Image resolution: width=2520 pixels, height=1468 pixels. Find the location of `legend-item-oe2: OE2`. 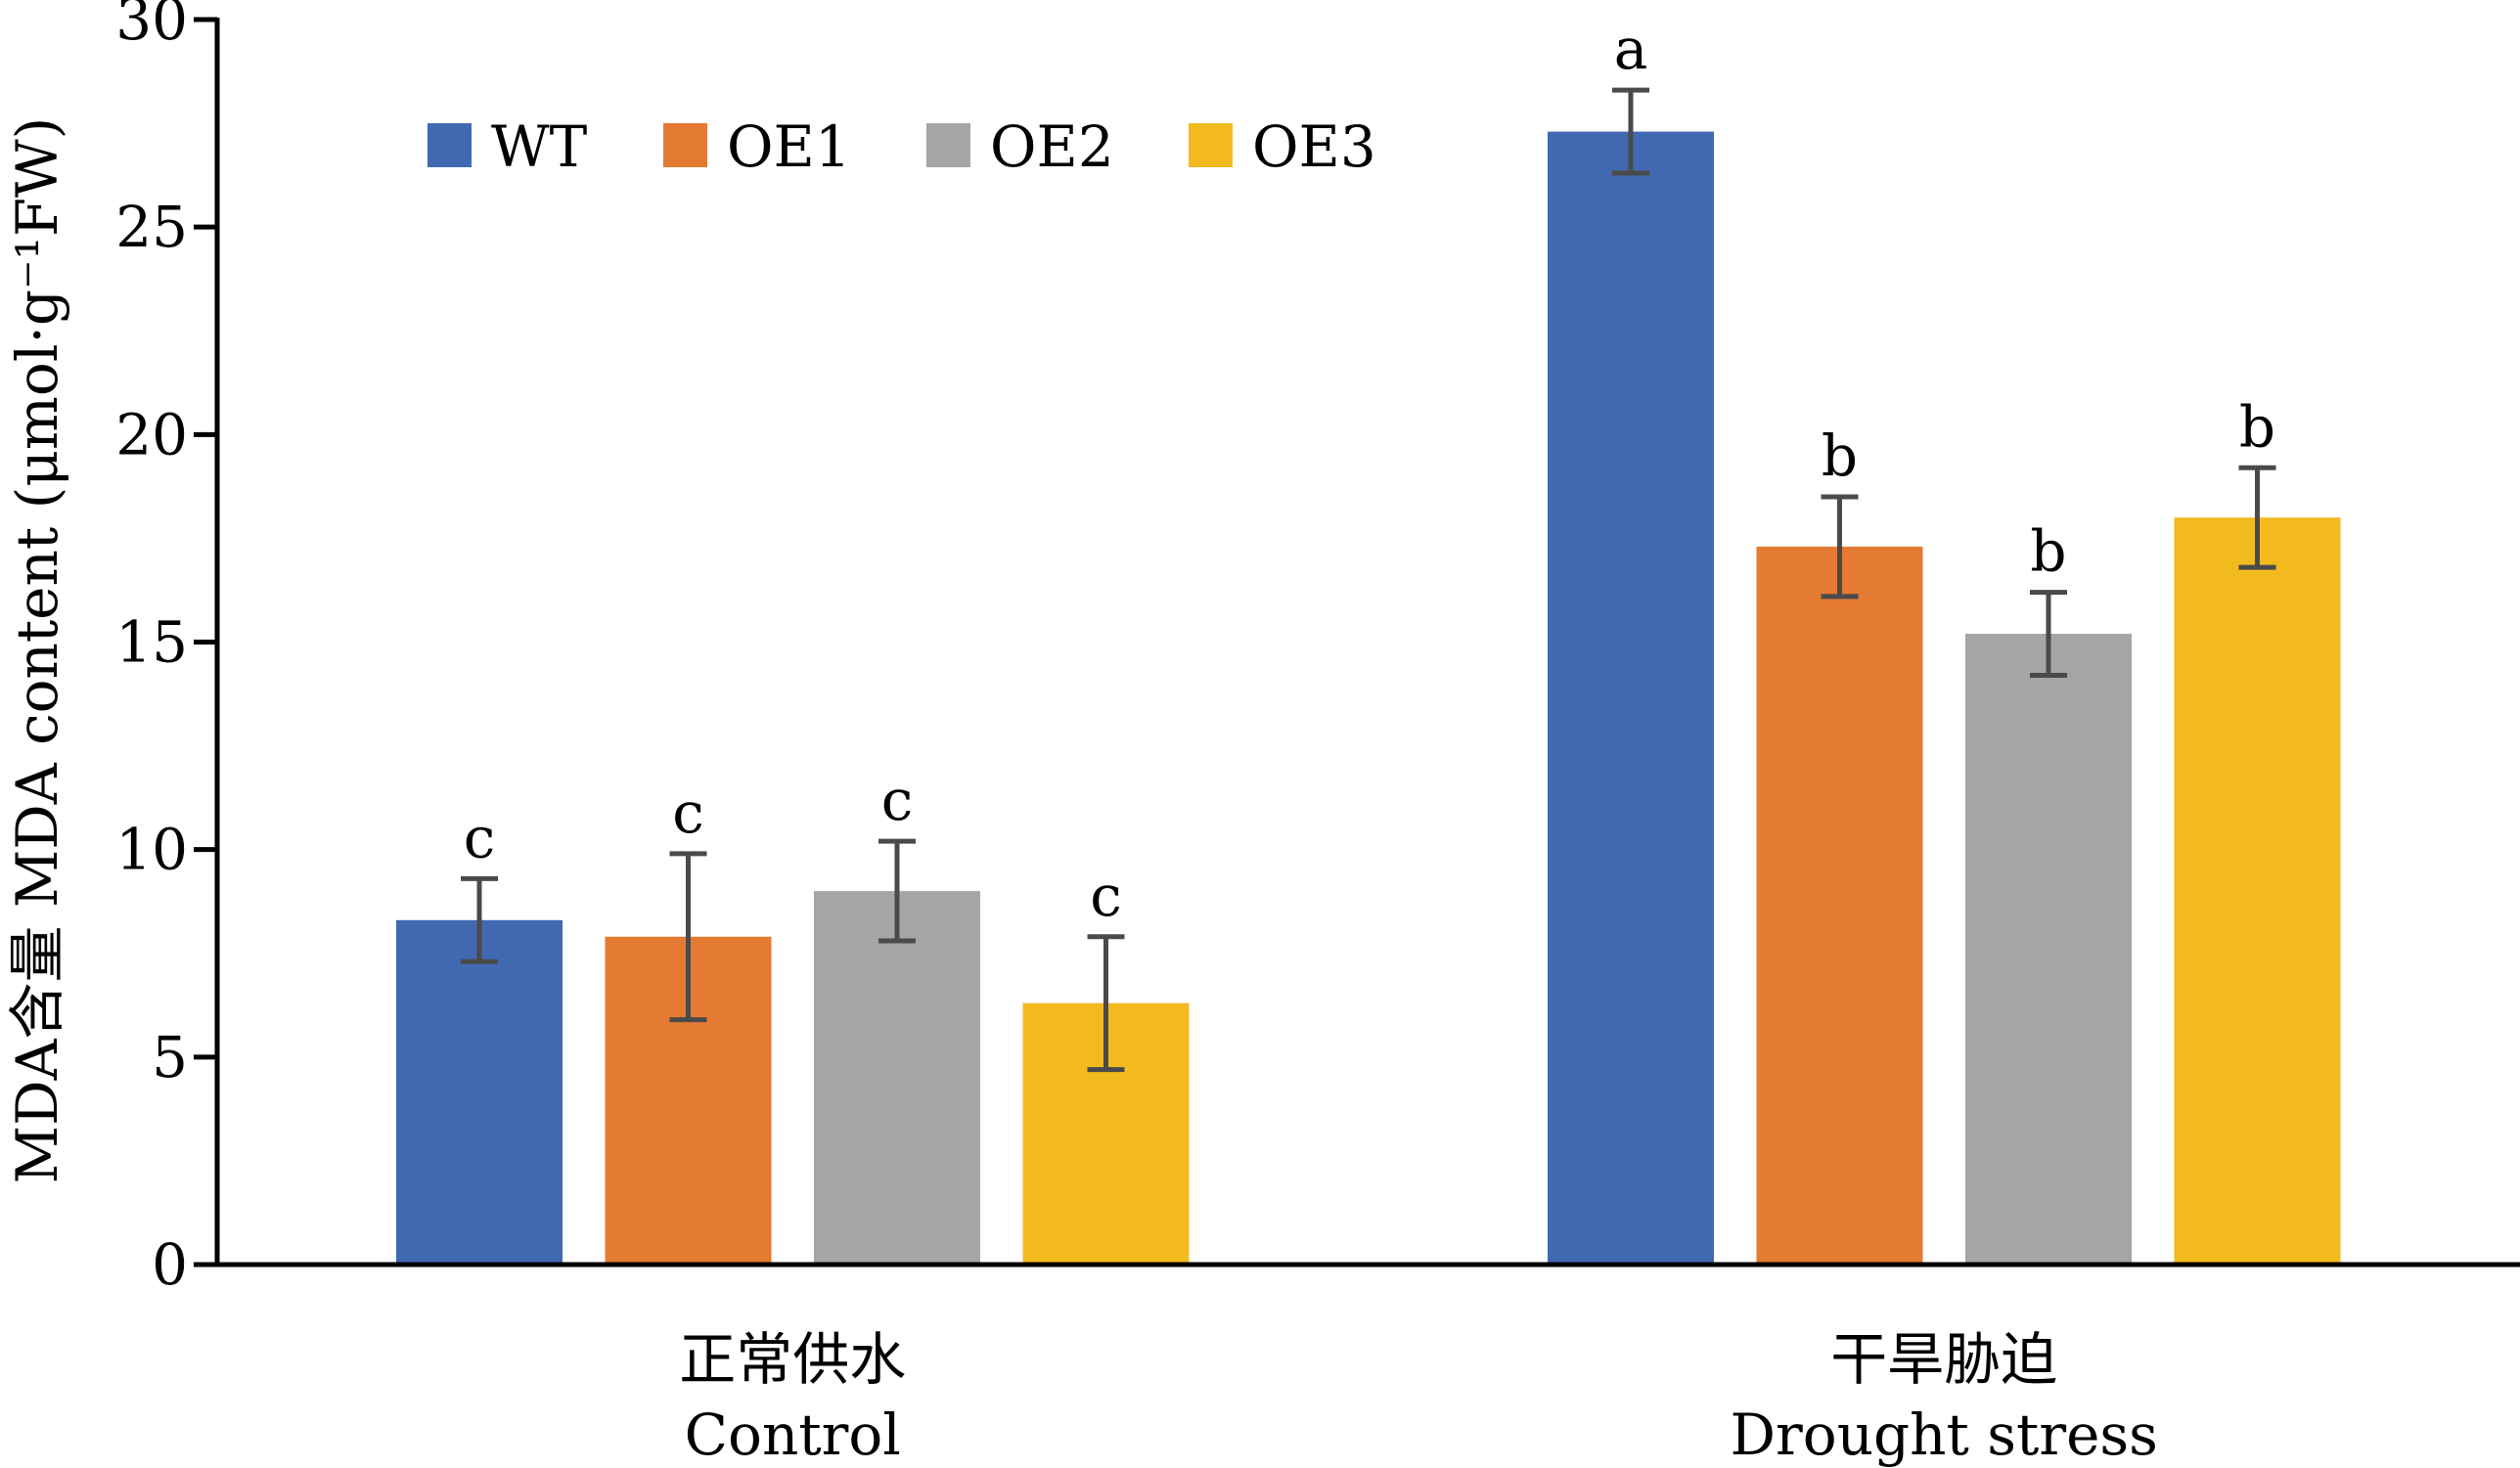

legend-item-oe2: OE2 is located at coordinates (1020, 146).